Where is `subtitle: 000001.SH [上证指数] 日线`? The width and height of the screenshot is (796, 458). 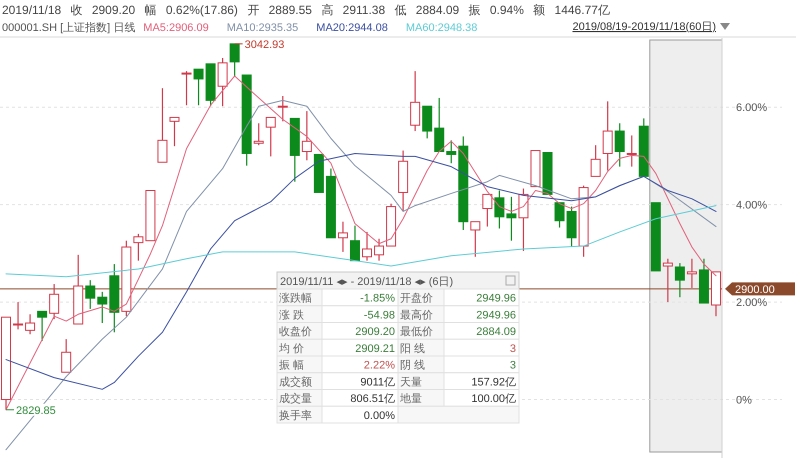 subtitle: 000001.SH [上证指数] 日线 is located at coordinates (69, 28).